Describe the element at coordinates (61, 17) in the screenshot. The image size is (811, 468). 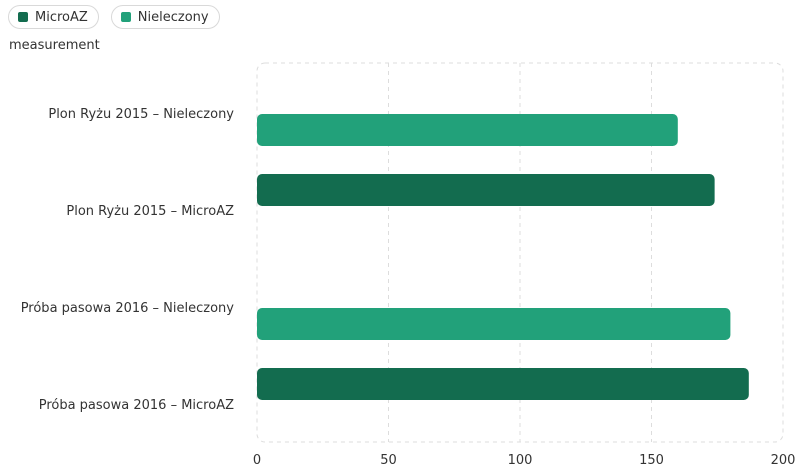
I see `legend-label-microaz: MicroAZ` at that location.